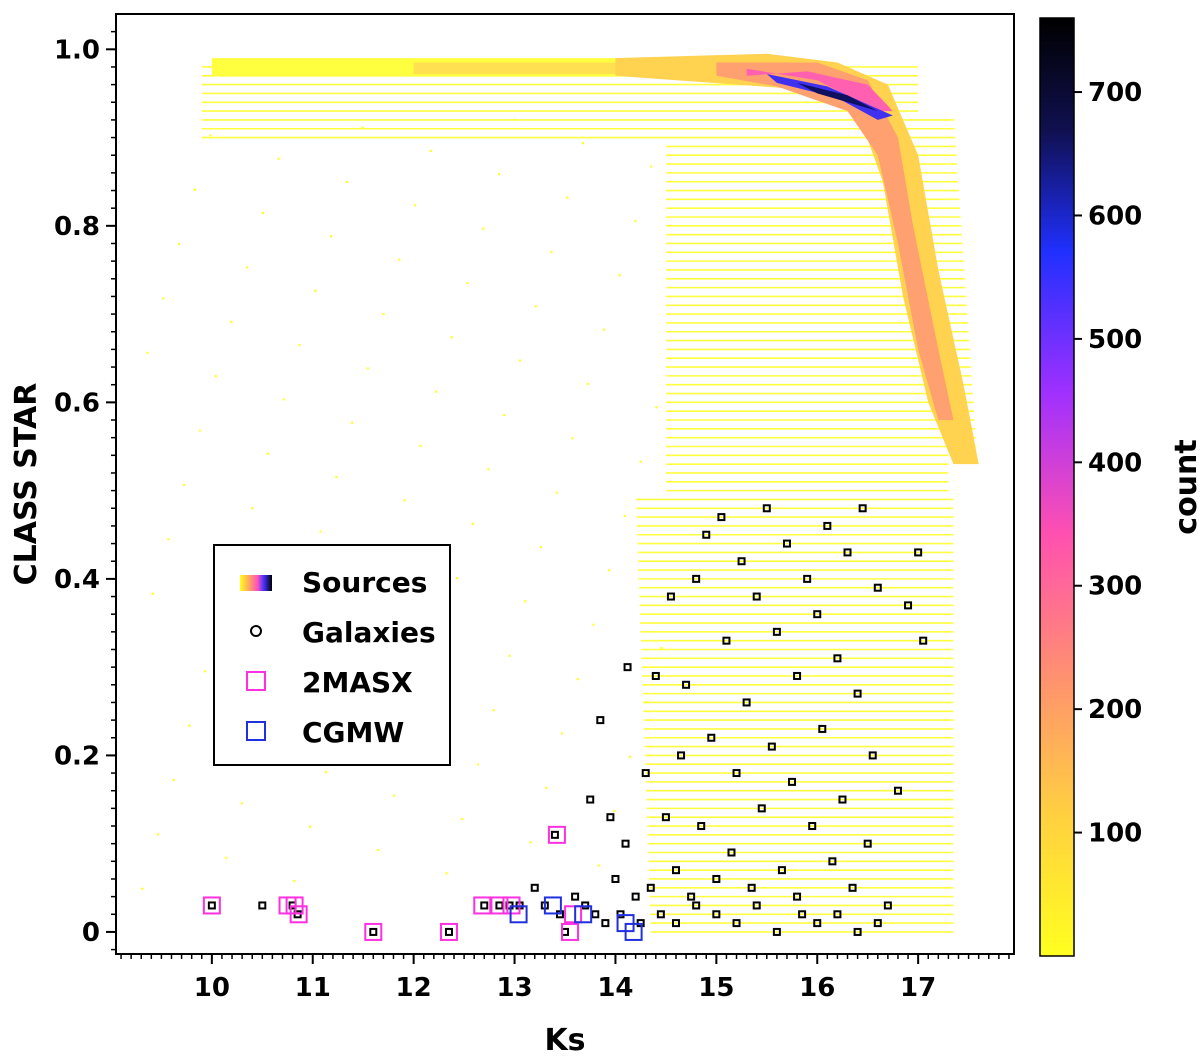  What do you see at coordinates (829, 97) in the screenshot?
I see `source-band-peak` at bounding box center [829, 97].